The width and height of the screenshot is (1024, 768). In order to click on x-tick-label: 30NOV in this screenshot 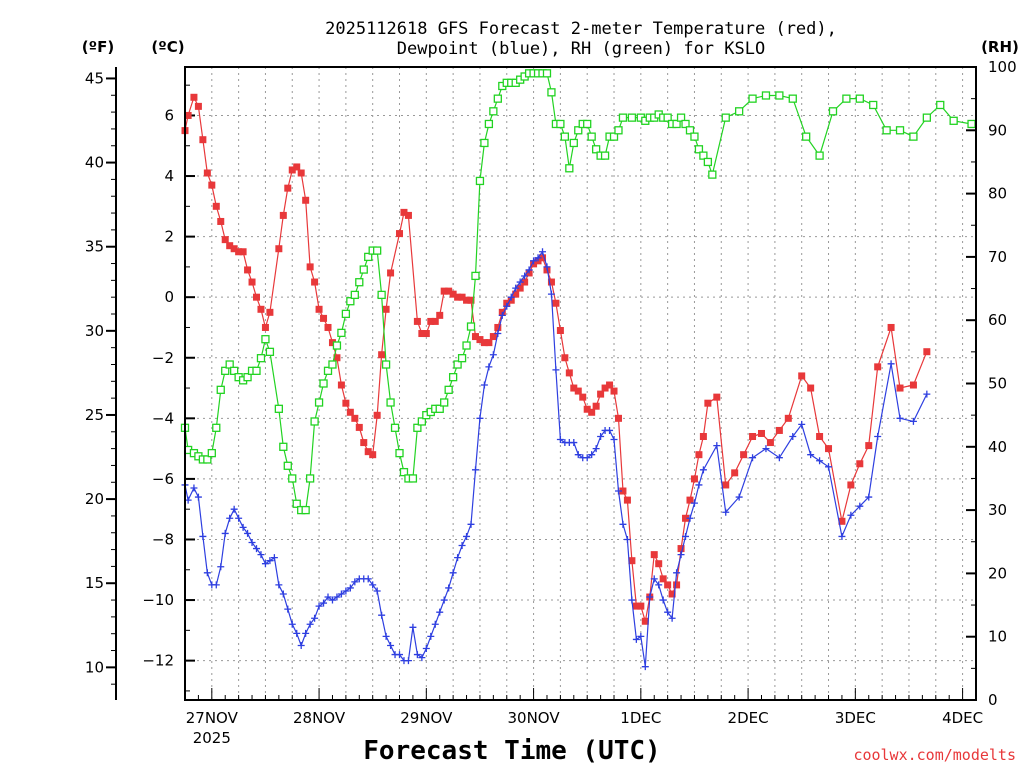, I will do `click(534, 718)`.